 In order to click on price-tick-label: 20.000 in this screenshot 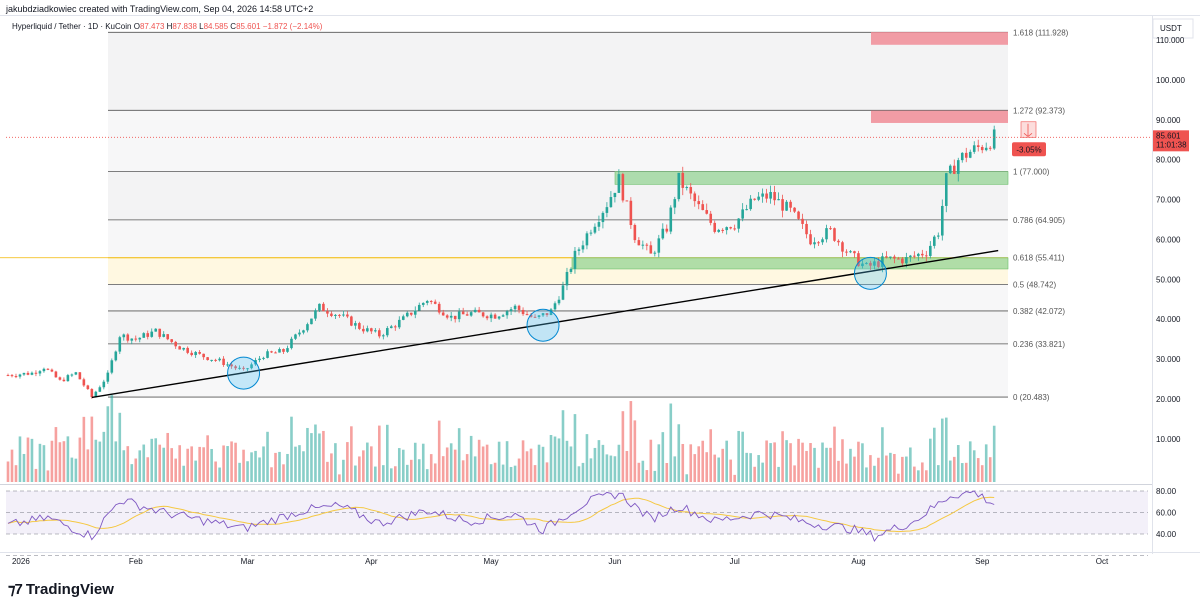, I will do `click(1168, 399)`.